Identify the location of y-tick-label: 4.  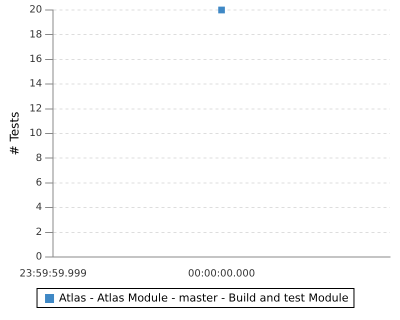
(39, 208).